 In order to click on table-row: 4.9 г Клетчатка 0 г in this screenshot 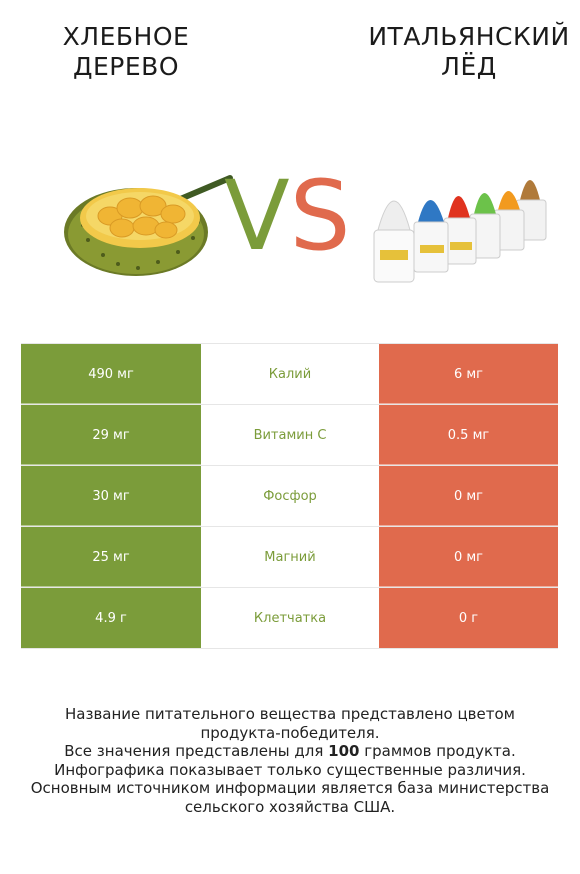, I will do `click(289, 618)`.